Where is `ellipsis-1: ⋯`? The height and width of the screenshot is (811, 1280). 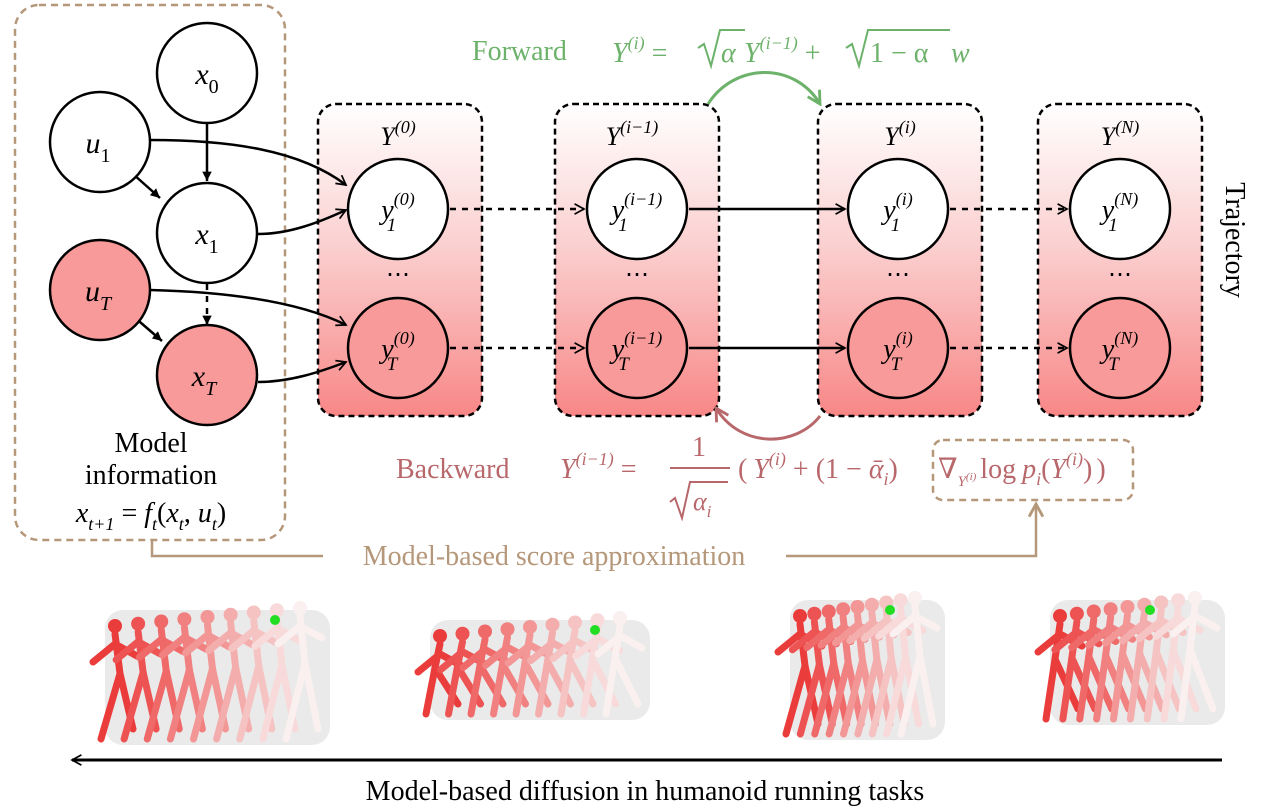
ellipsis-1: ⋯ is located at coordinates (637, 275).